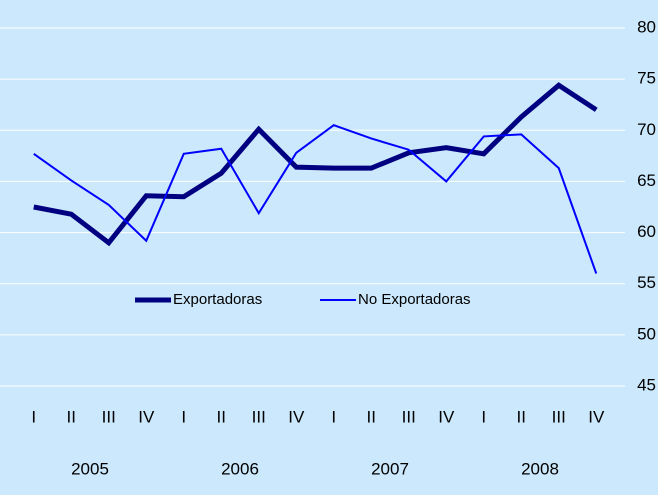 This screenshot has width=658, height=495. I want to click on y-tick-label: 70, so click(646, 129).